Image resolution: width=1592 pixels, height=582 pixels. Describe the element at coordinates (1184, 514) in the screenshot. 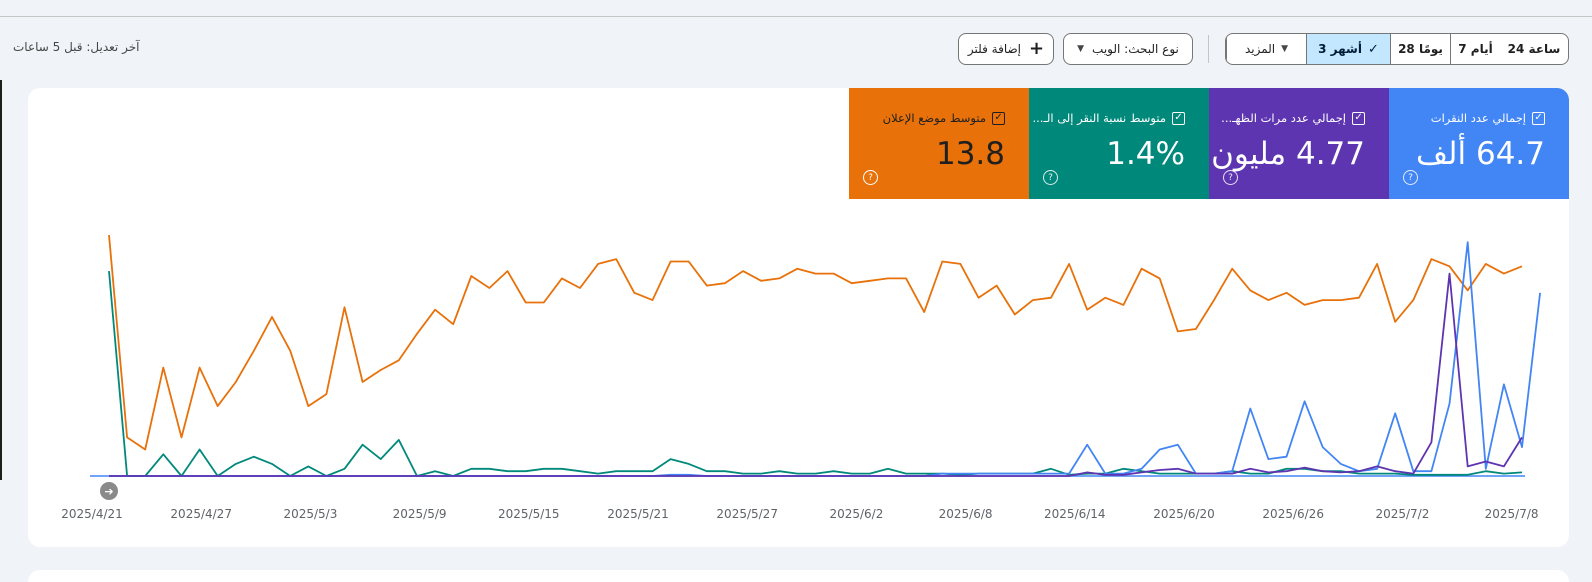

I see `x-tick-label: 2025/6/20` at that location.